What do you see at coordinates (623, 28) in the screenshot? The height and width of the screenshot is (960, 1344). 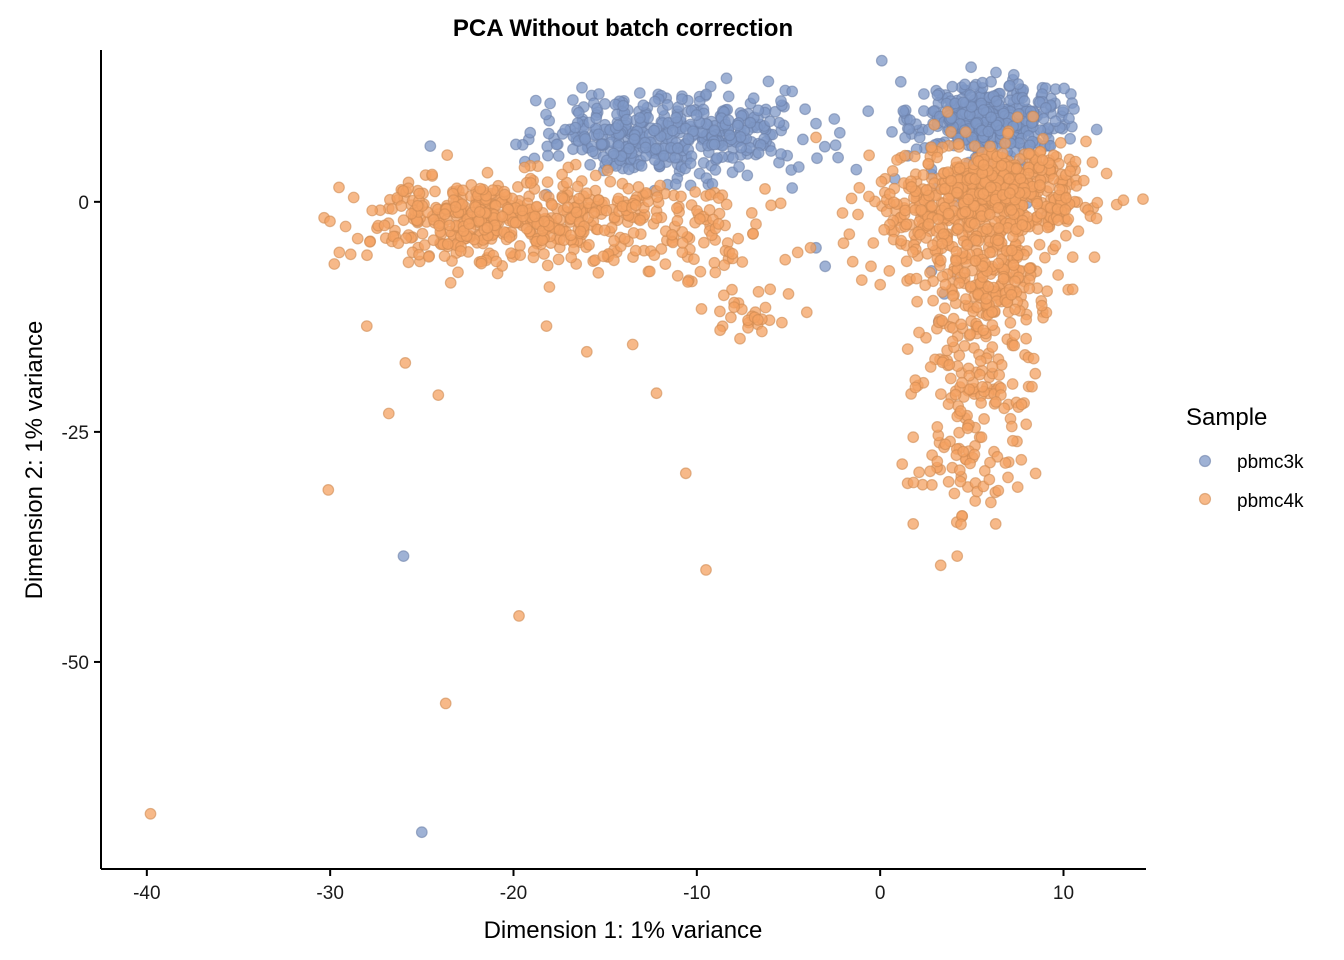 I see `chart-title: PCA Without batch correction` at bounding box center [623, 28].